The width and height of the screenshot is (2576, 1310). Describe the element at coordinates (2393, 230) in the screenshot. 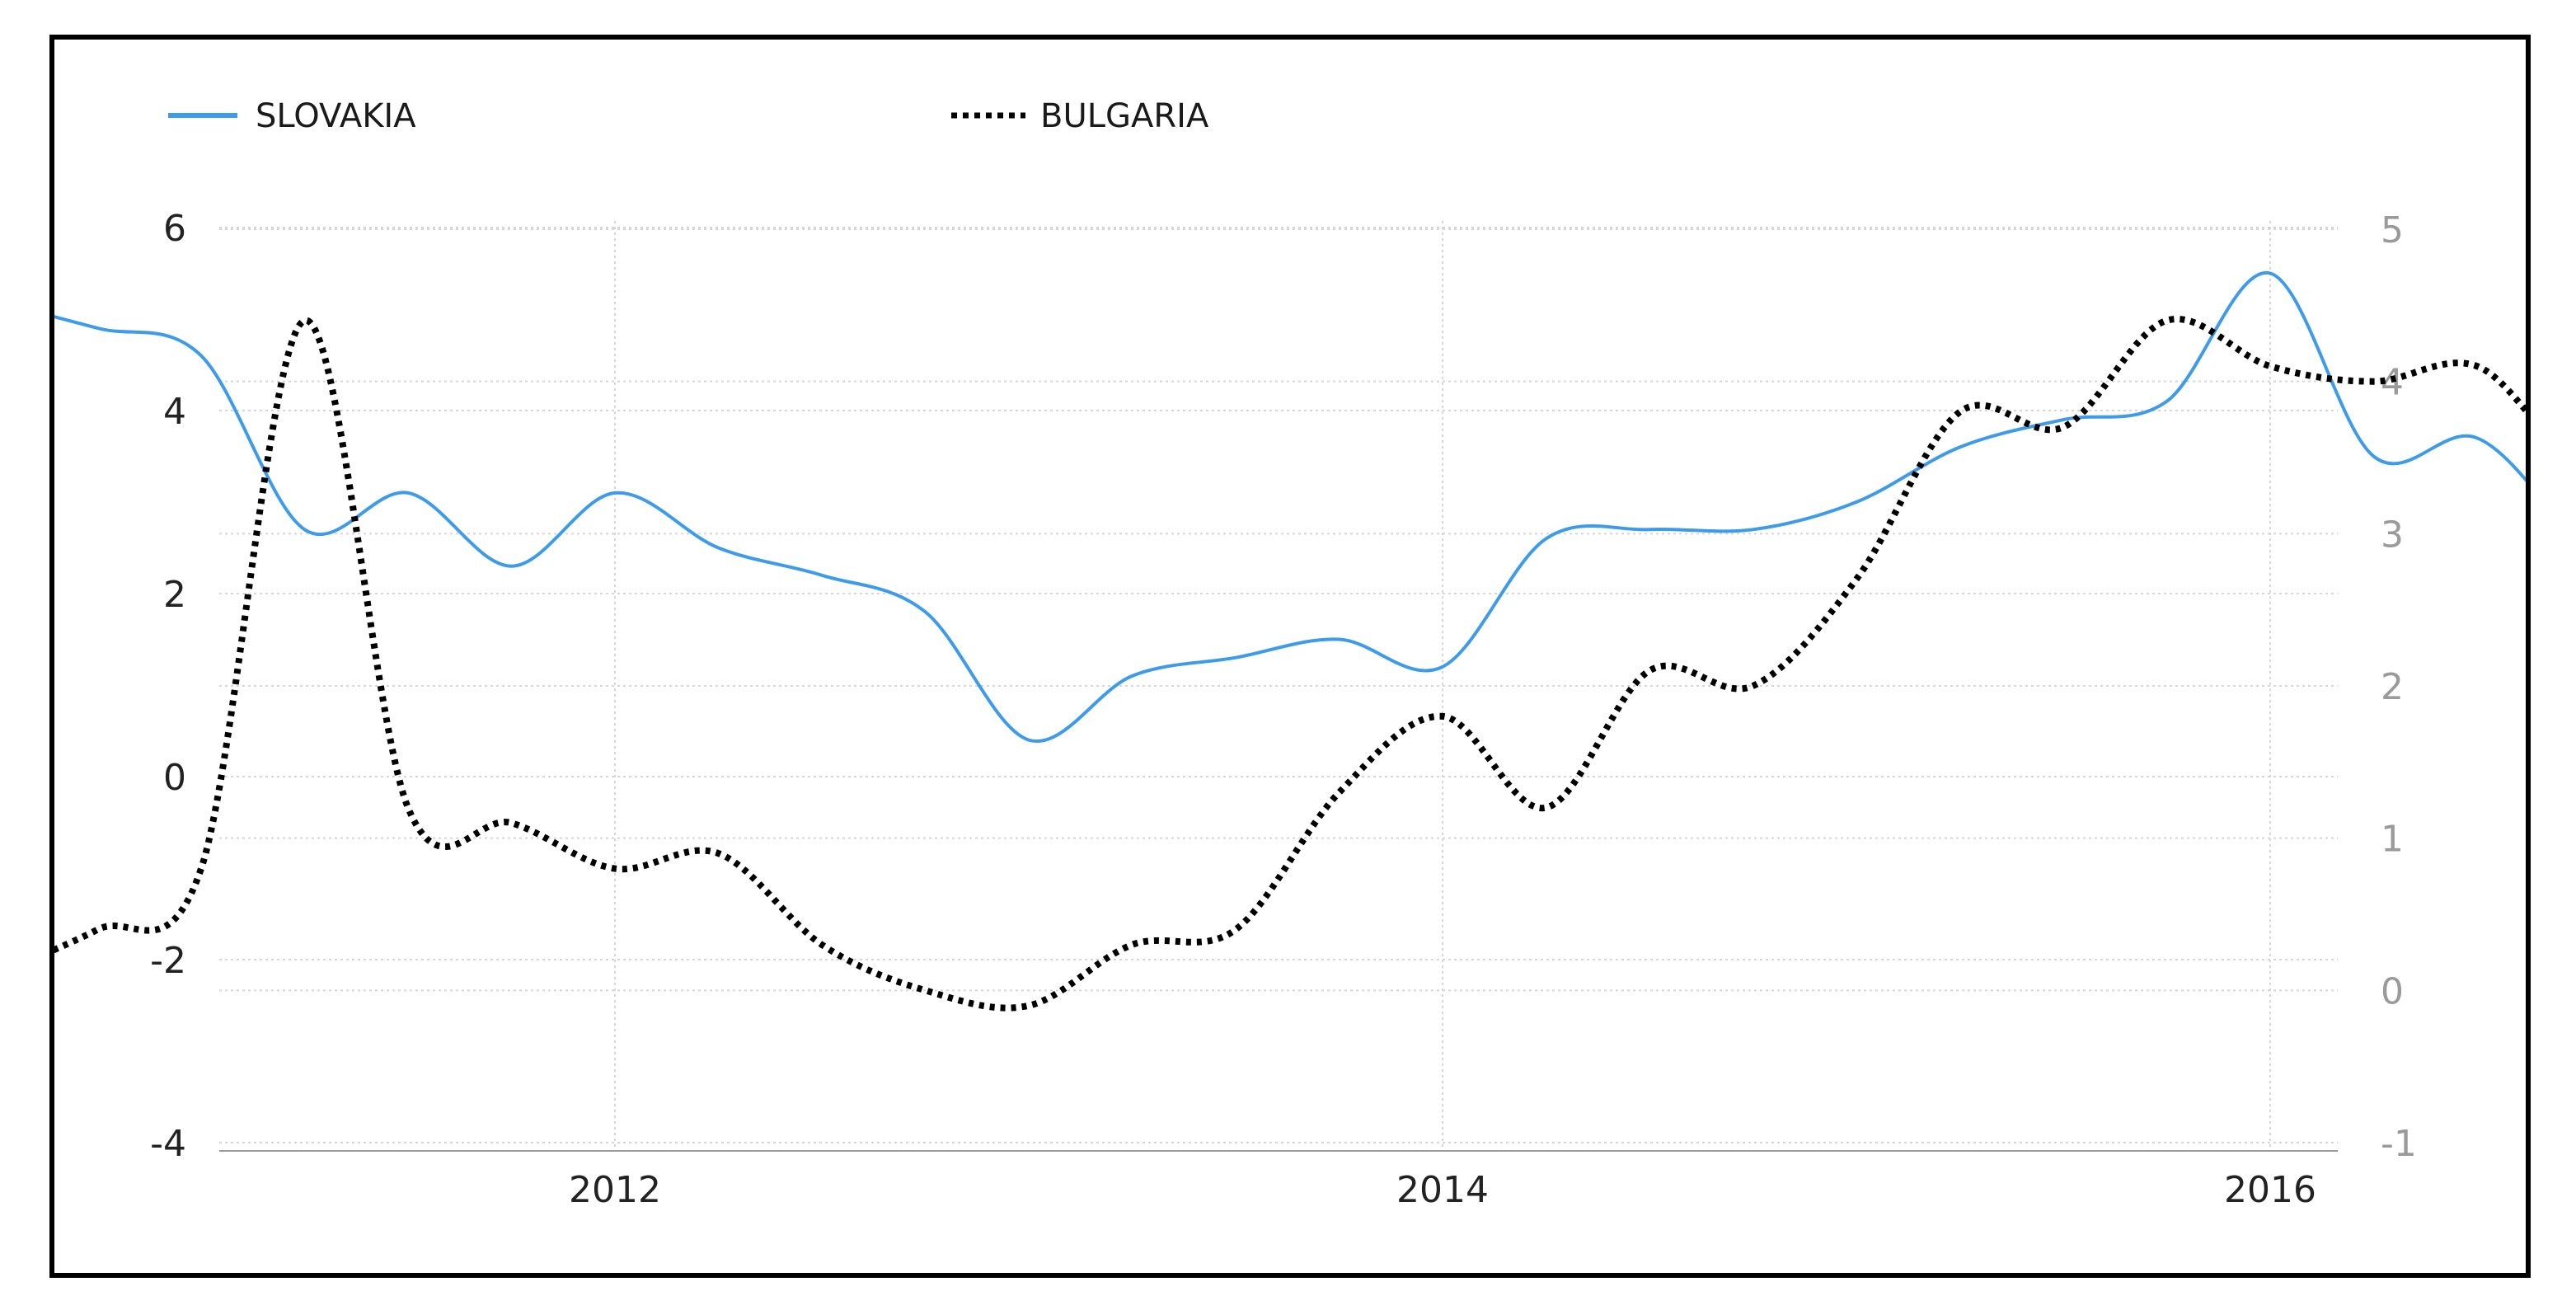

I see `y-right-tick-label: 5` at that location.